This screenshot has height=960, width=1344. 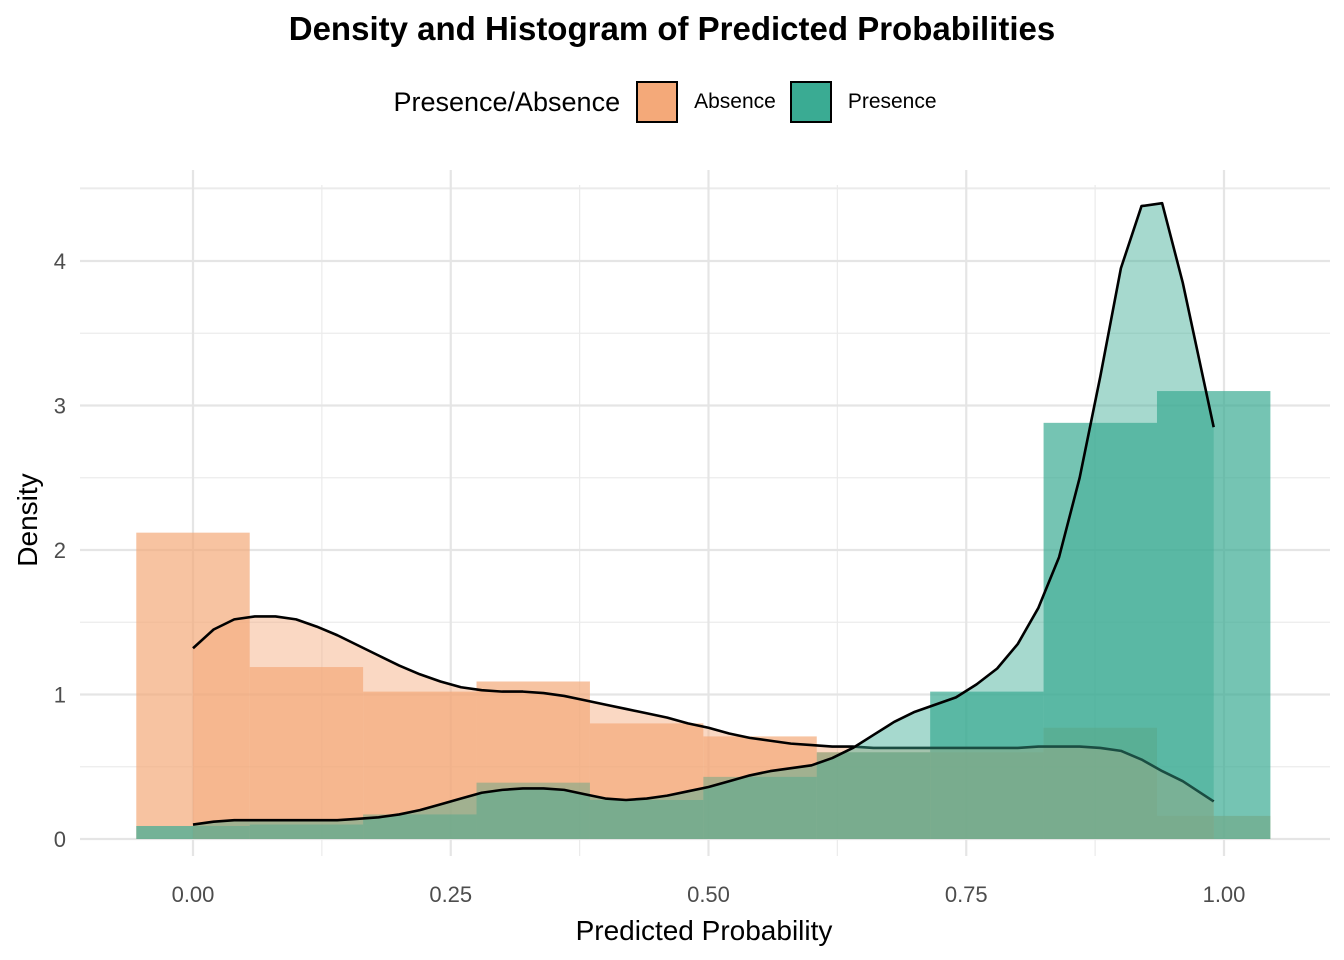 I want to click on legend: Presence/Absence Absence Presence, so click(x=672, y=102).